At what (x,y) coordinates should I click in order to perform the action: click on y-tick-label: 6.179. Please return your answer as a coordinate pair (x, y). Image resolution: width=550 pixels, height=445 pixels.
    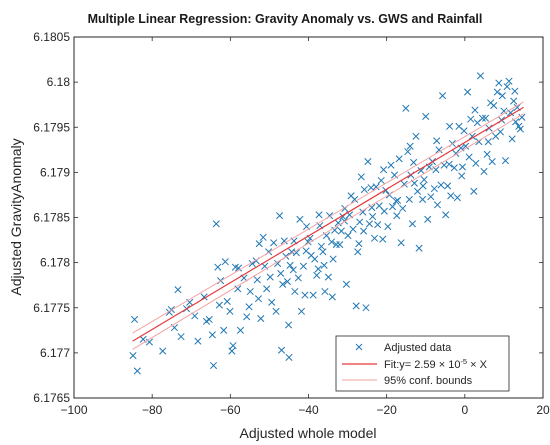
    Looking at the image, I should click on (55, 172).